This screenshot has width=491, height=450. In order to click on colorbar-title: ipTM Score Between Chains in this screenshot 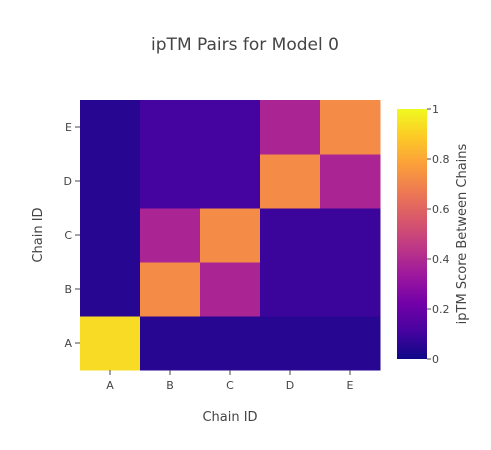, I will do `click(462, 233)`.